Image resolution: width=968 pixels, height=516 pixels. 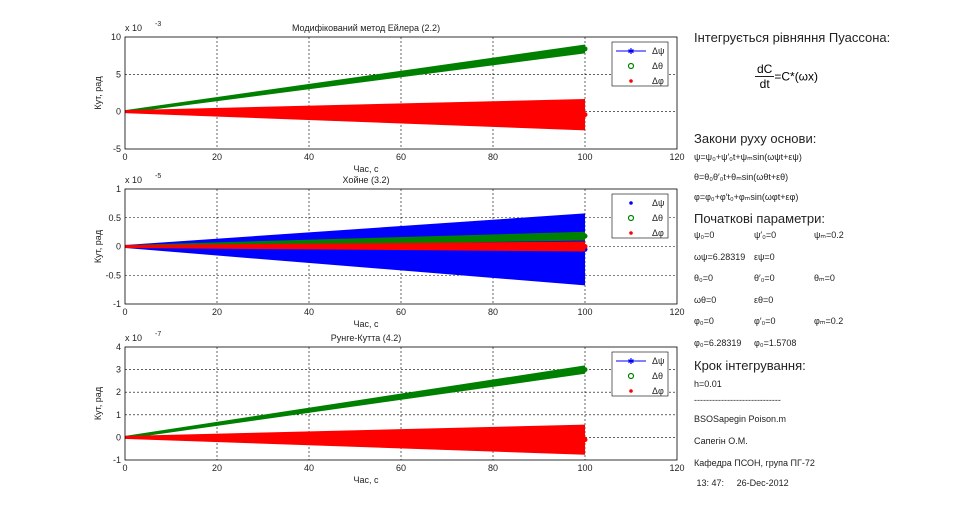 What do you see at coordinates (366, 338) in the screenshot?
I see `chart-title: Рунге-Кутта (4.2)` at bounding box center [366, 338].